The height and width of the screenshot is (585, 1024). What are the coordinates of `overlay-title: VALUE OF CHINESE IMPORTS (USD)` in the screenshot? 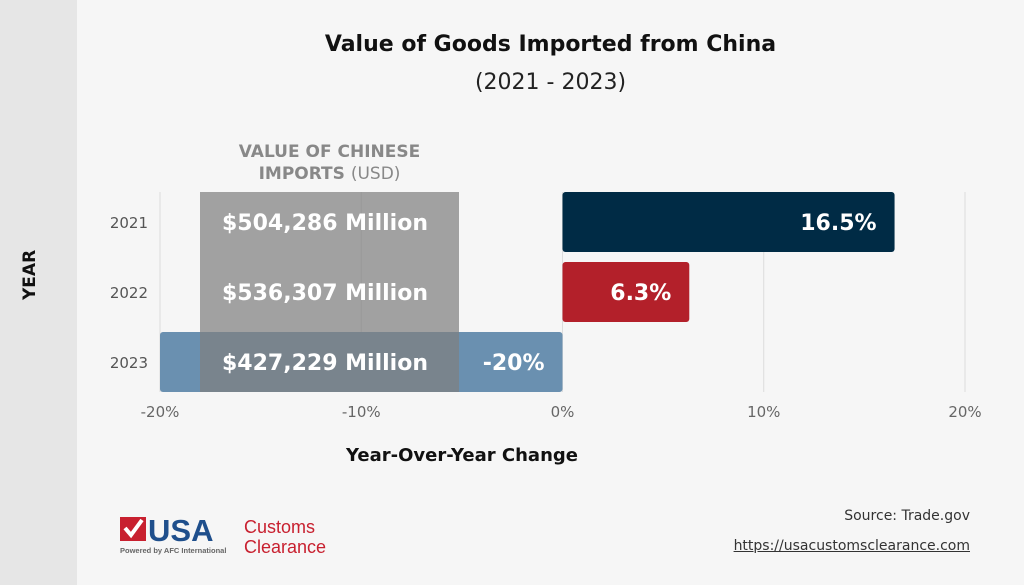 It's located at (329, 163).